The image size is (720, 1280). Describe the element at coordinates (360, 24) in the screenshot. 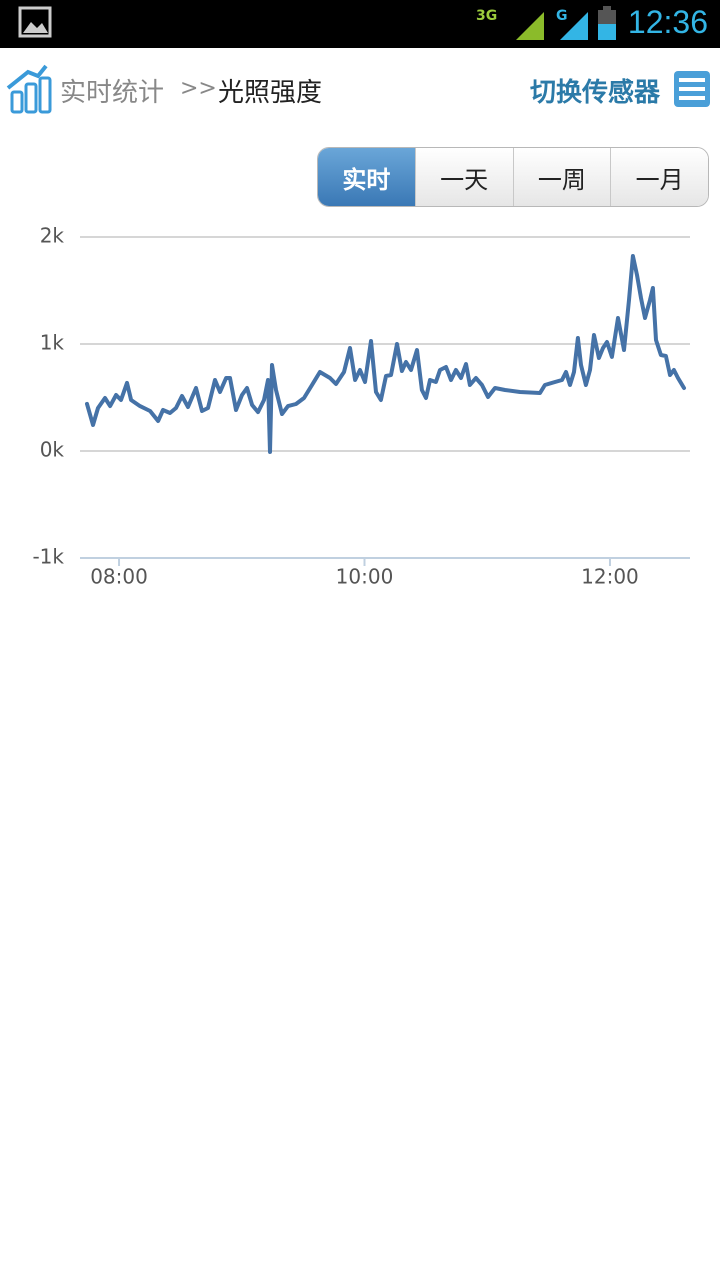

I see `status-bar: 3G G 12:36` at that location.